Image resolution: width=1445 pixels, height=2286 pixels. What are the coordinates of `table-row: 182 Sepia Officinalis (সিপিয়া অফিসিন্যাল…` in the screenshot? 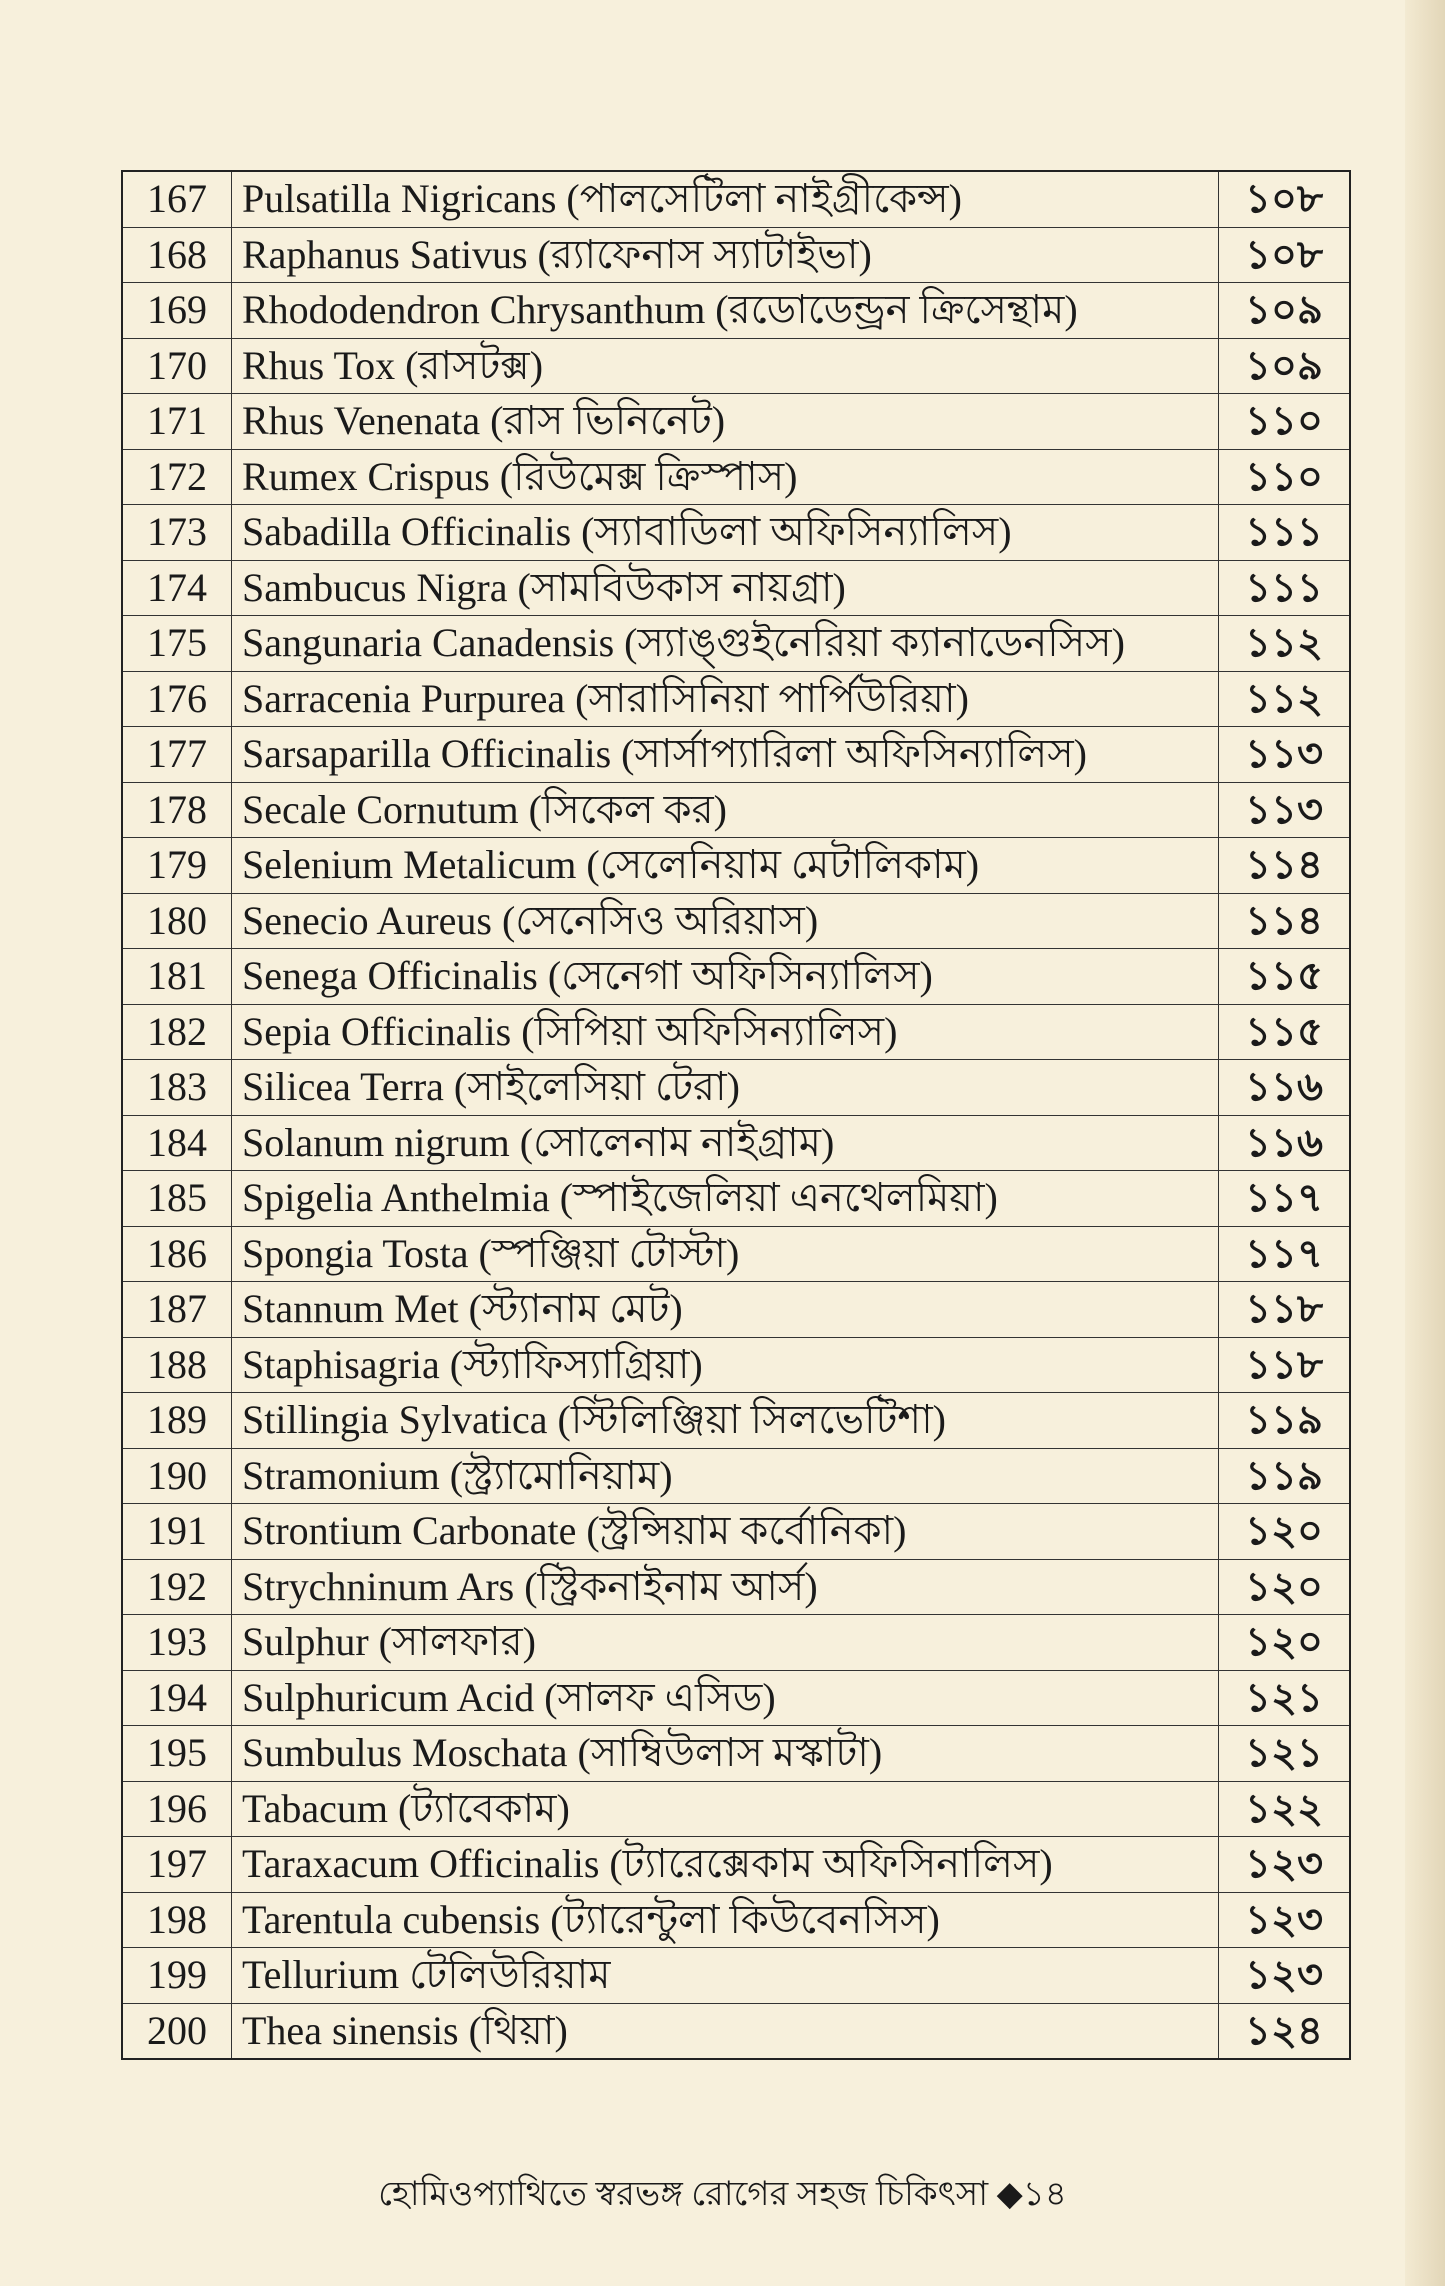 It's located at (736, 1031).